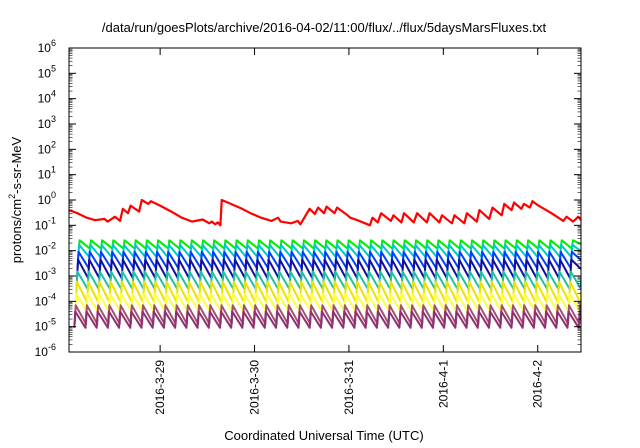 The image size is (640, 448). What do you see at coordinates (160, 387) in the screenshot?
I see `x-tick-label: 2016-3-29` at bounding box center [160, 387].